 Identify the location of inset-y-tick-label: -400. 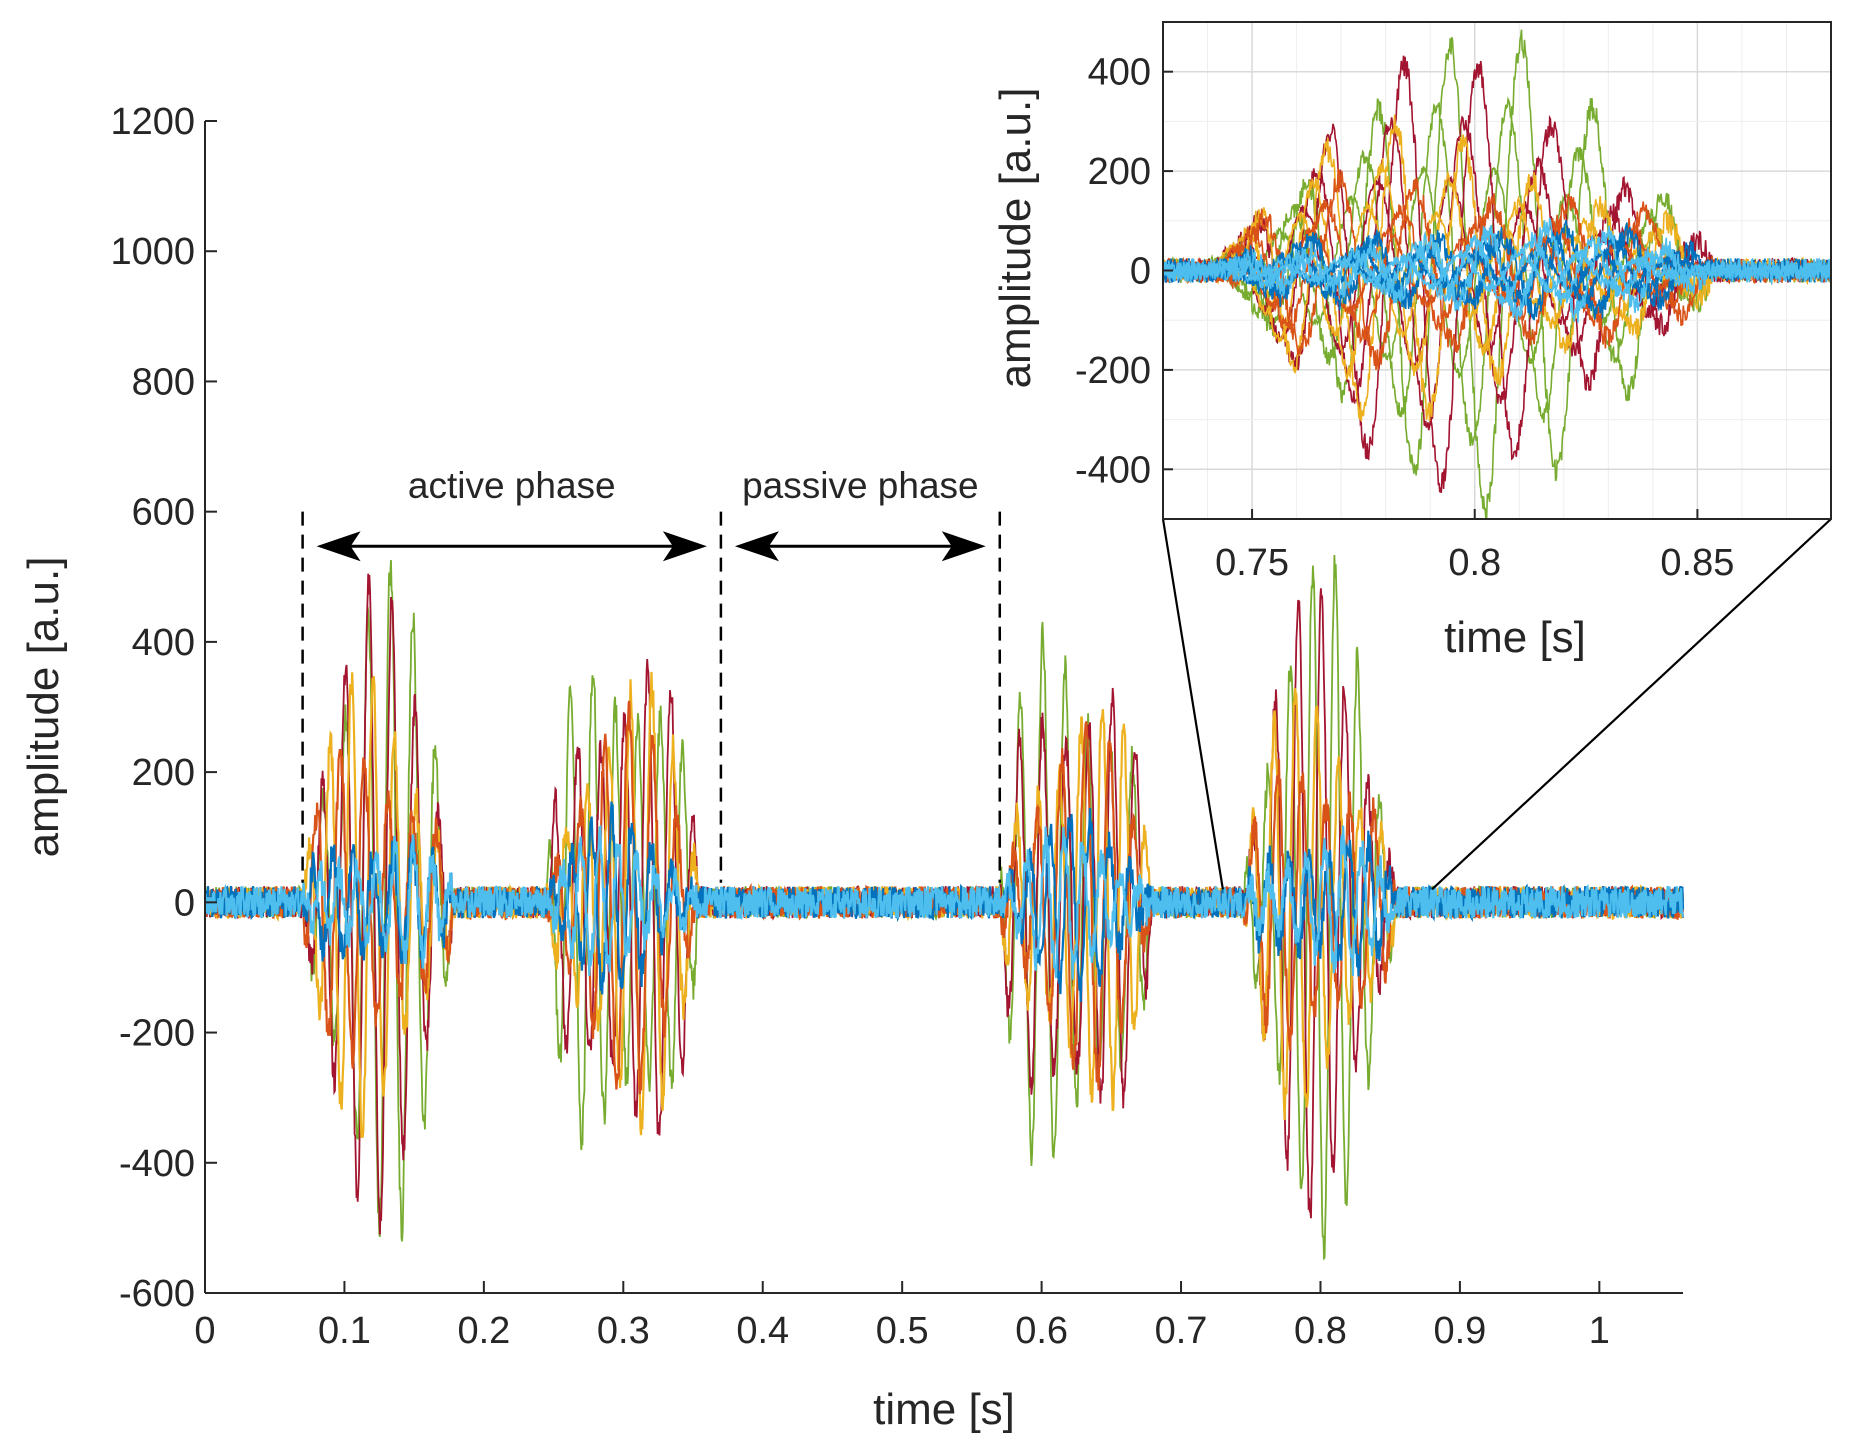
(1113, 470).